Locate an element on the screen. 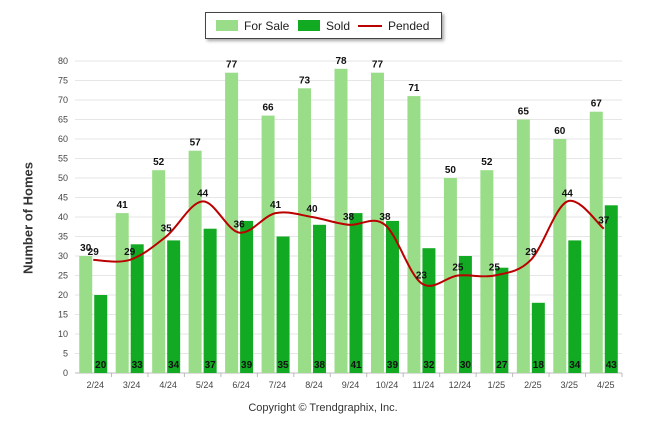  y-axis-label: Number of Homes is located at coordinates (28, 218).